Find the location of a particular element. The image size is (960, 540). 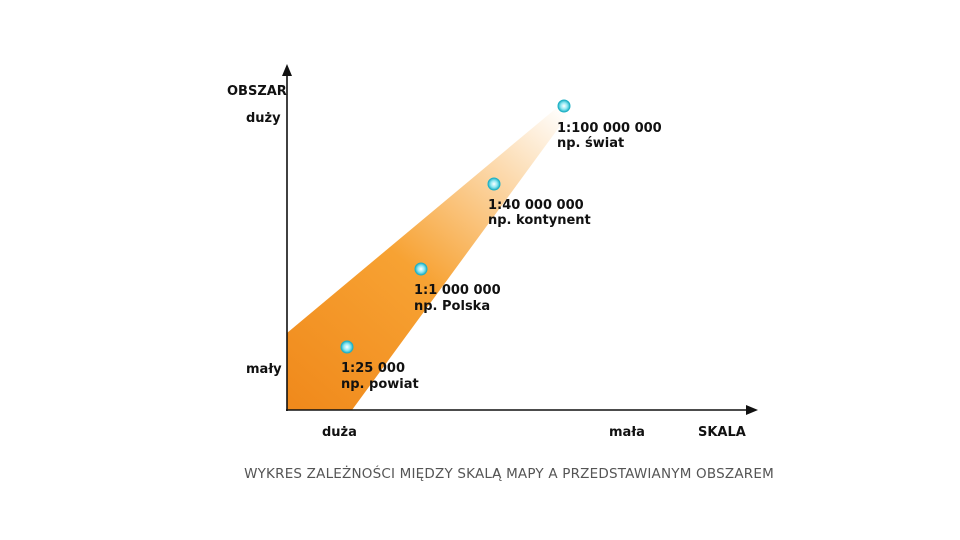

x-axis-right-label: mała is located at coordinates (627, 432).